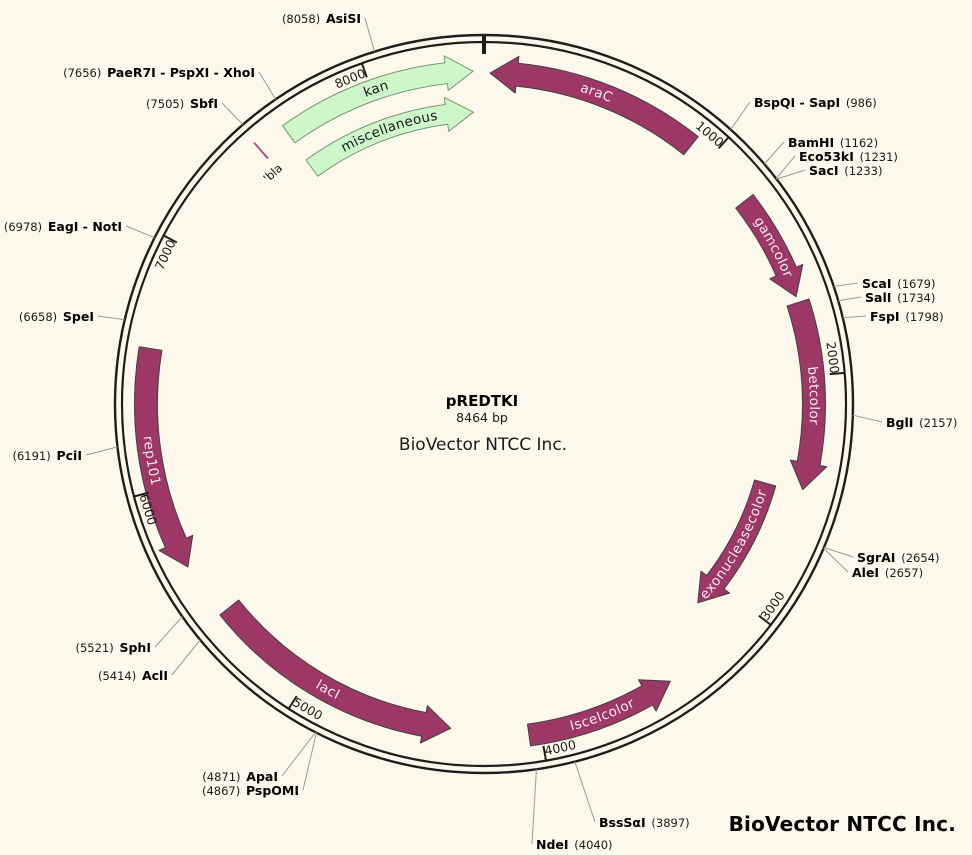 This screenshot has height=855, width=972. Describe the element at coordinates (907, 316) in the screenshot. I see `site-label-FspI: FspI (1798)` at that location.